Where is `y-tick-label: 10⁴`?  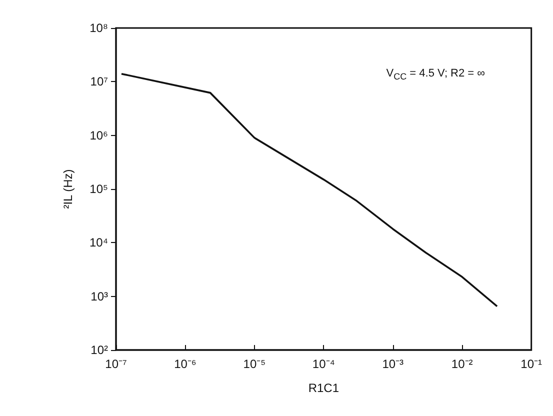
y-tick-label: 10⁴ is located at coordinates (98, 243).